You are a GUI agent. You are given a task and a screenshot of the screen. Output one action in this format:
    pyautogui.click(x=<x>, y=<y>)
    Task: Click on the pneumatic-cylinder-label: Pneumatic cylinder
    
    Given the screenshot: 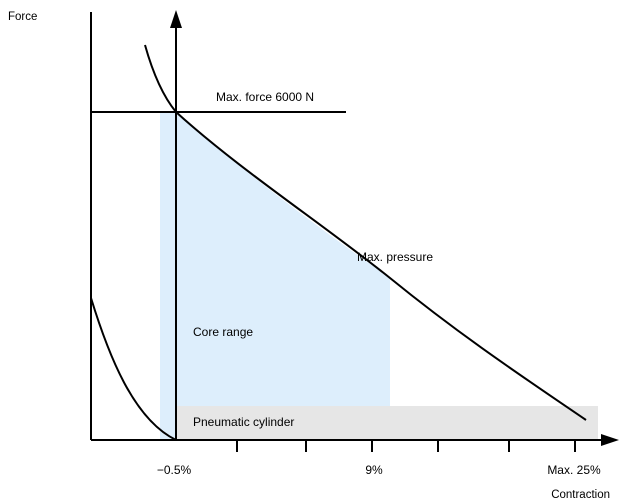 What is the action you would take?
    pyautogui.click(x=243, y=422)
    